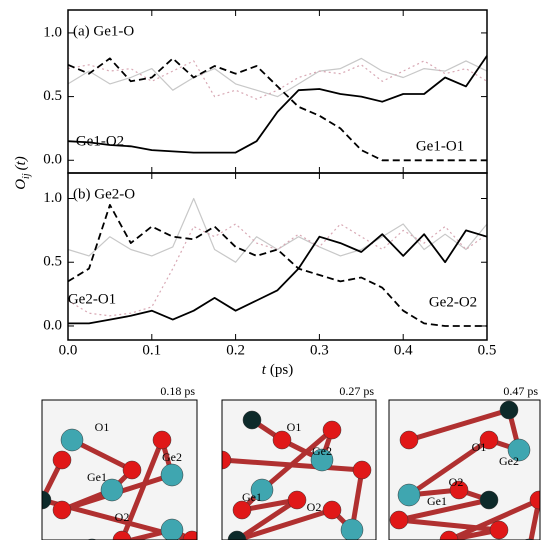 The width and height of the screenshot is (547, 540). What do you see at coordinates (100, 141) in the screenshot?
I see `line-annotation: Ge1-O2` at bounding box center [100, 141].